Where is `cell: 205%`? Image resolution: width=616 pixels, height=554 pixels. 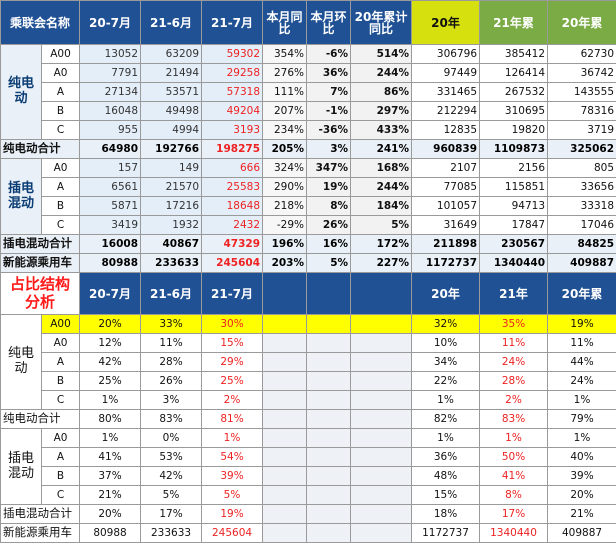 cell: 205% is located at coordinates (285, 149).